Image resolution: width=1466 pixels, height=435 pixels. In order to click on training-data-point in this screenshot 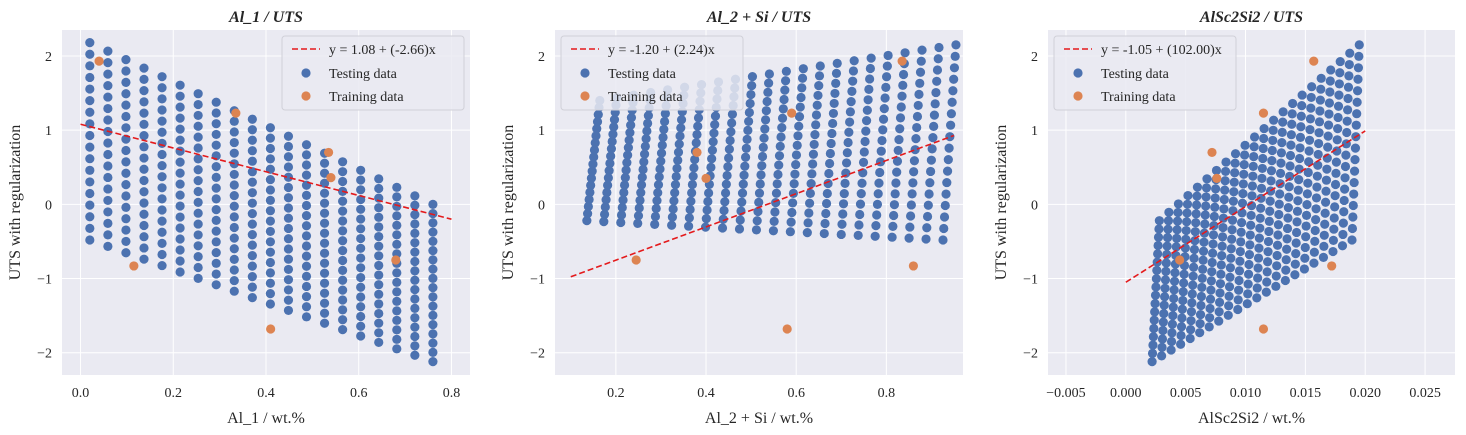, I will do `click(271, 329)`.